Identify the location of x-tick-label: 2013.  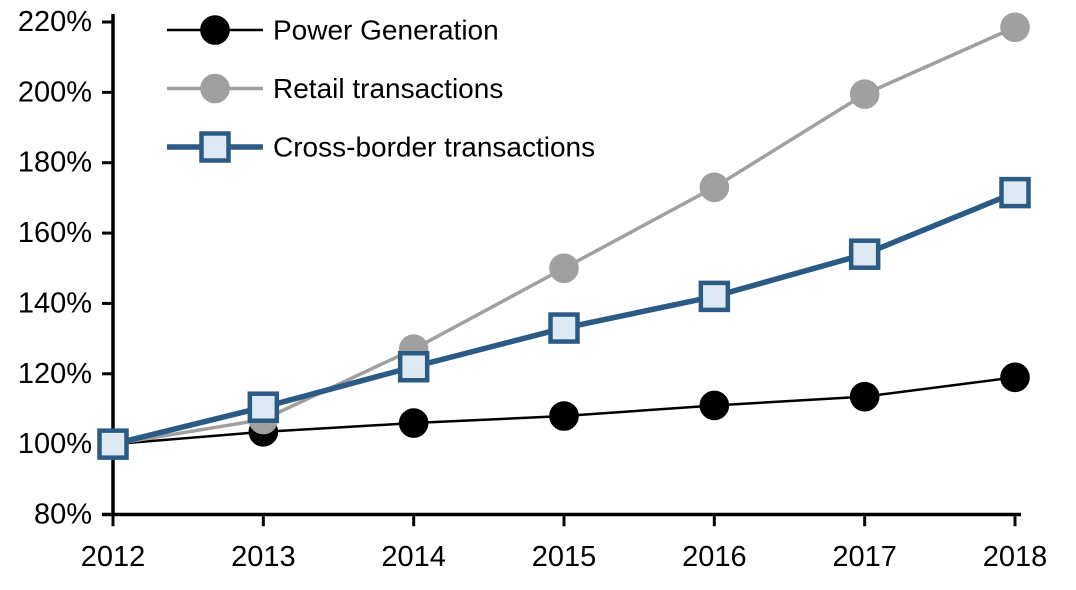
(263, 557).